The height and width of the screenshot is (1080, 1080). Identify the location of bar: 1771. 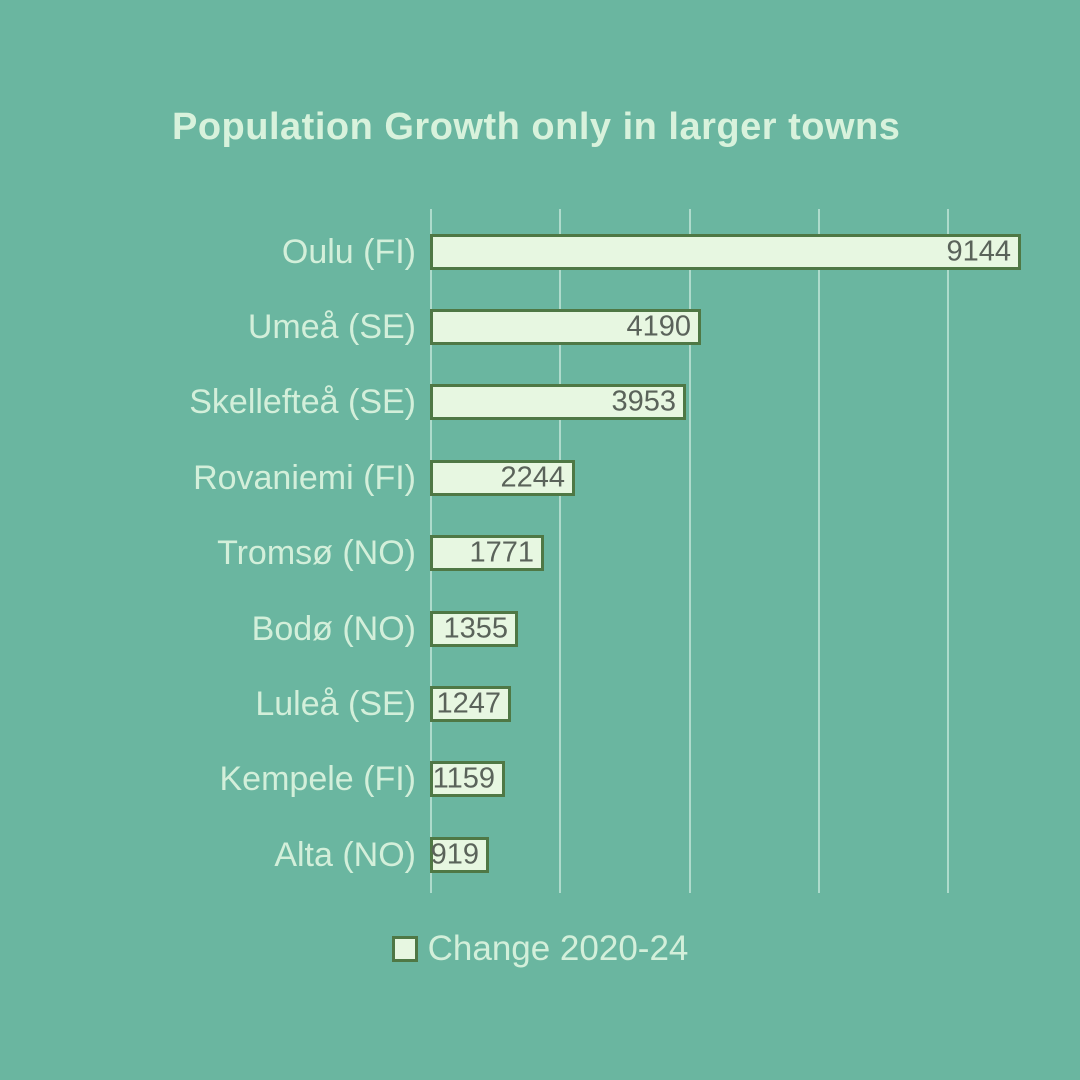
(487, 553).